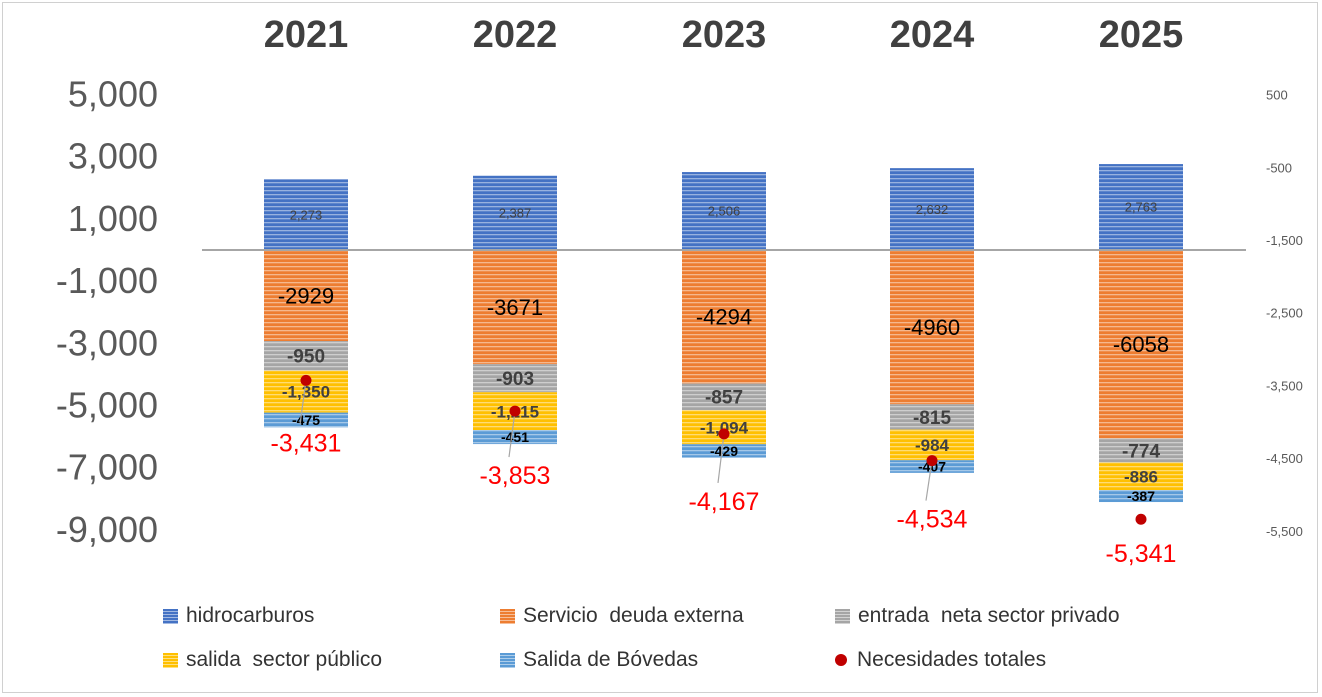 The width and height of the screenshot is (1322, 697). I want to click on bar-data-label: -774, so click(1141, 451).